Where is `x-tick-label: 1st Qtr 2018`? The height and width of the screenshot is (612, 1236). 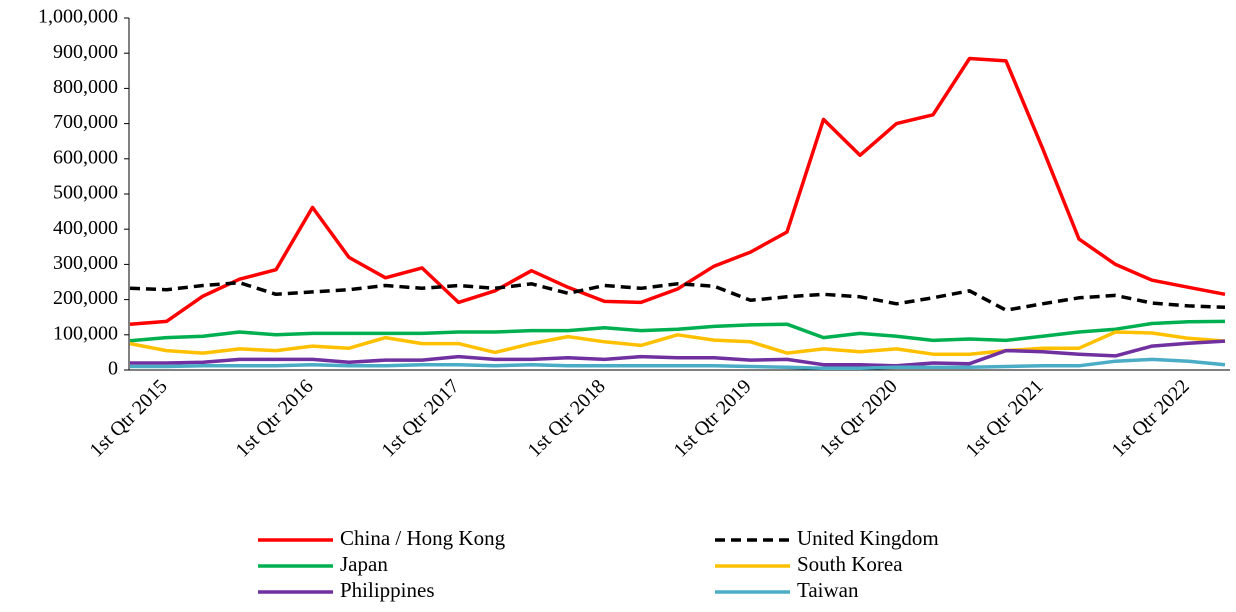
x-tick-label: 1st Qtr 2018 is located at coordinates (567, 418).